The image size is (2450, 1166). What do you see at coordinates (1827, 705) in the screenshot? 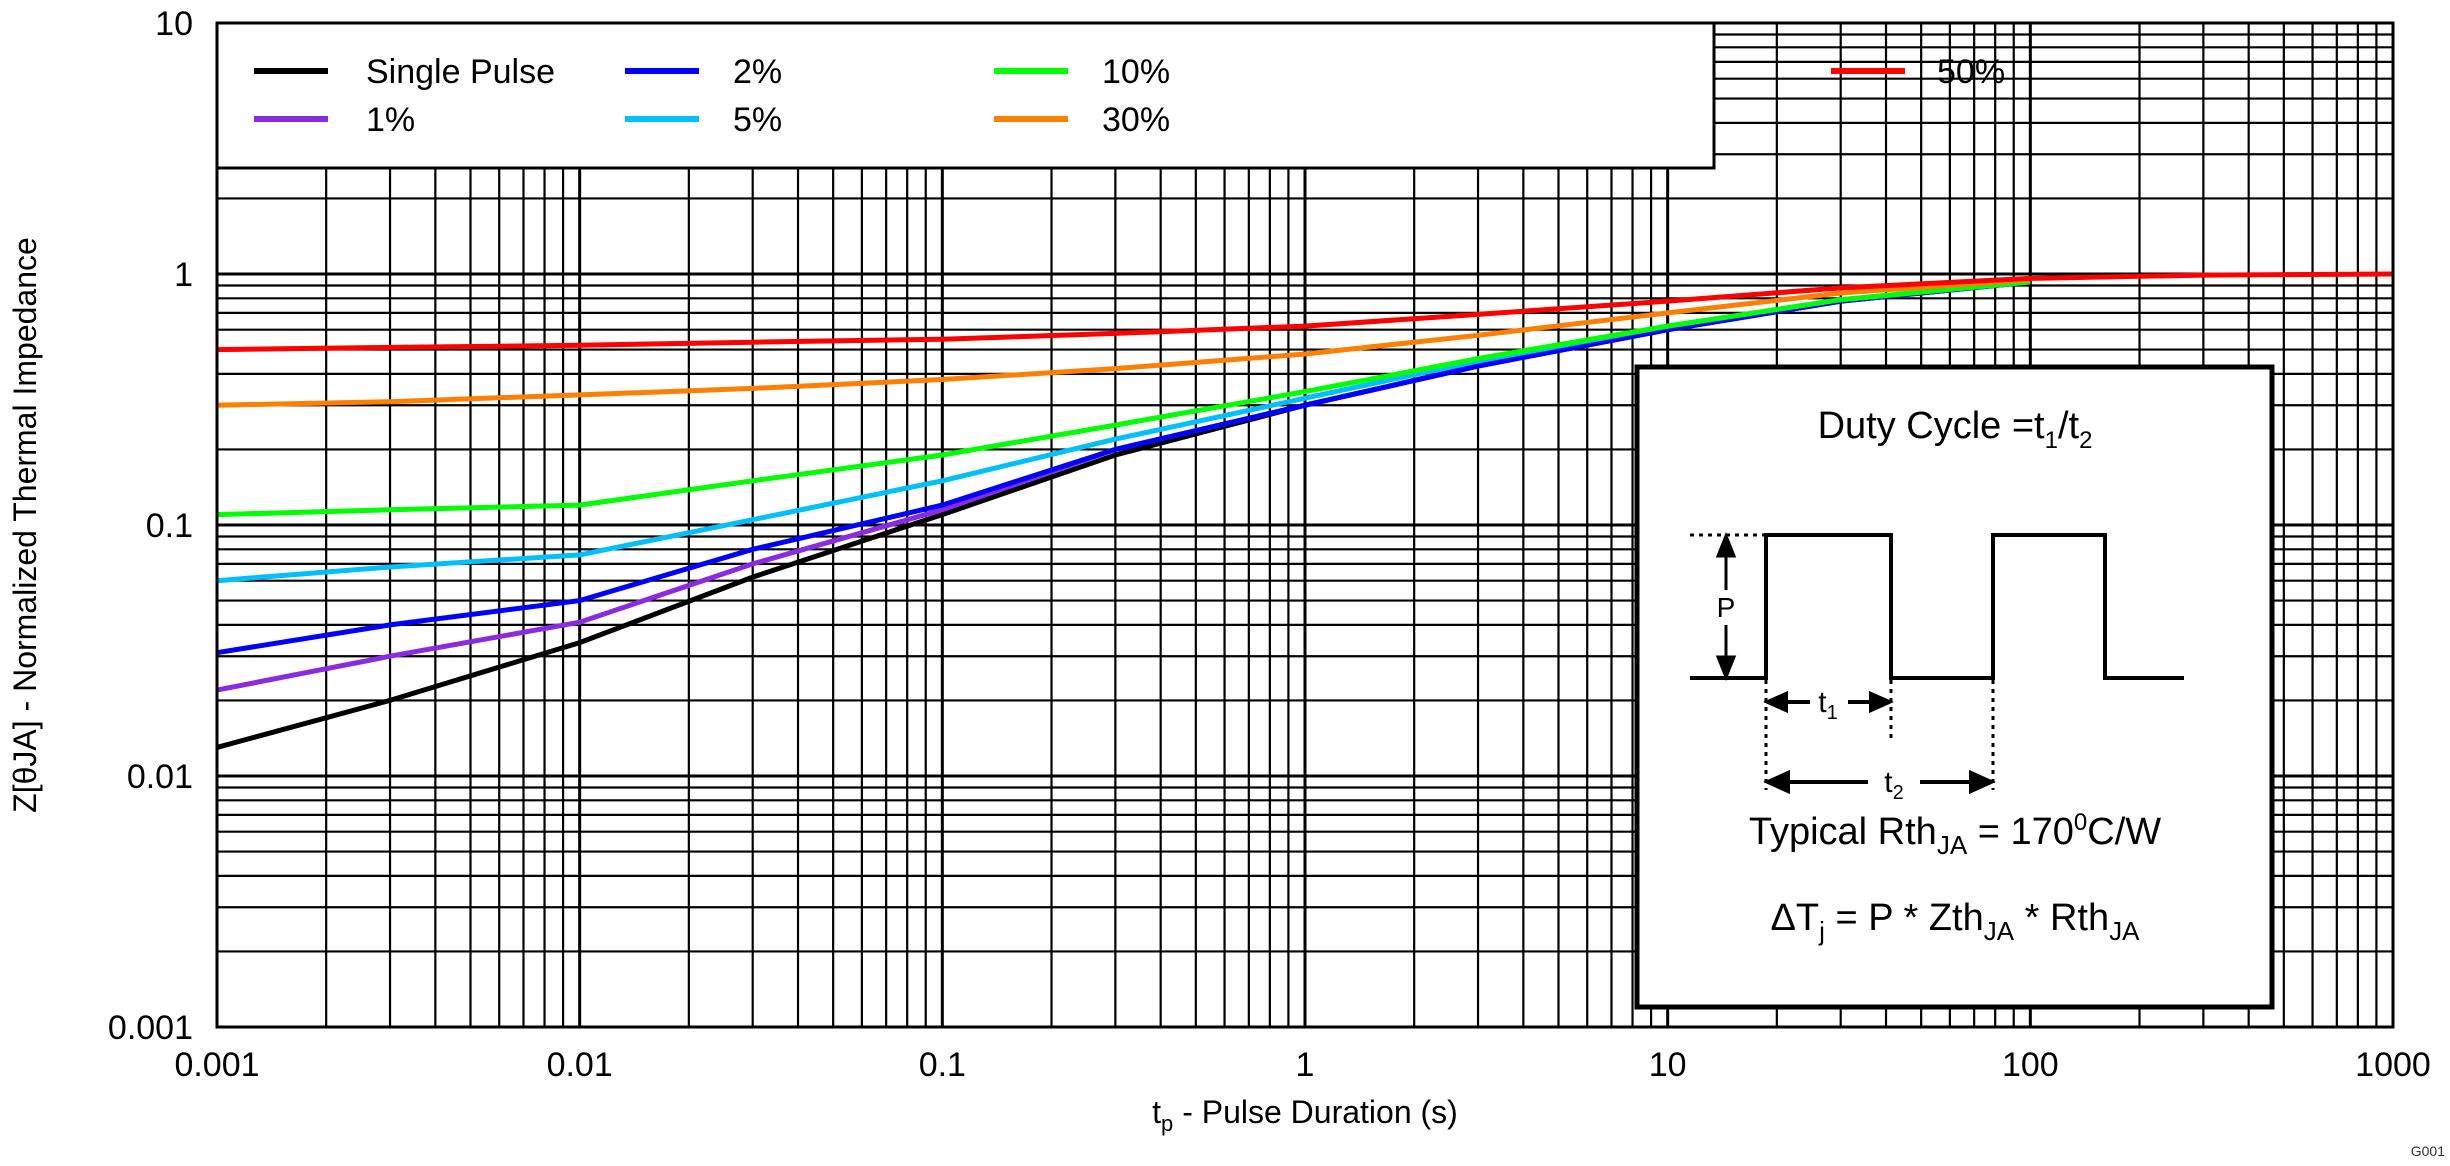
I see `t1-label: t1` at bounding box center [1827, 705].